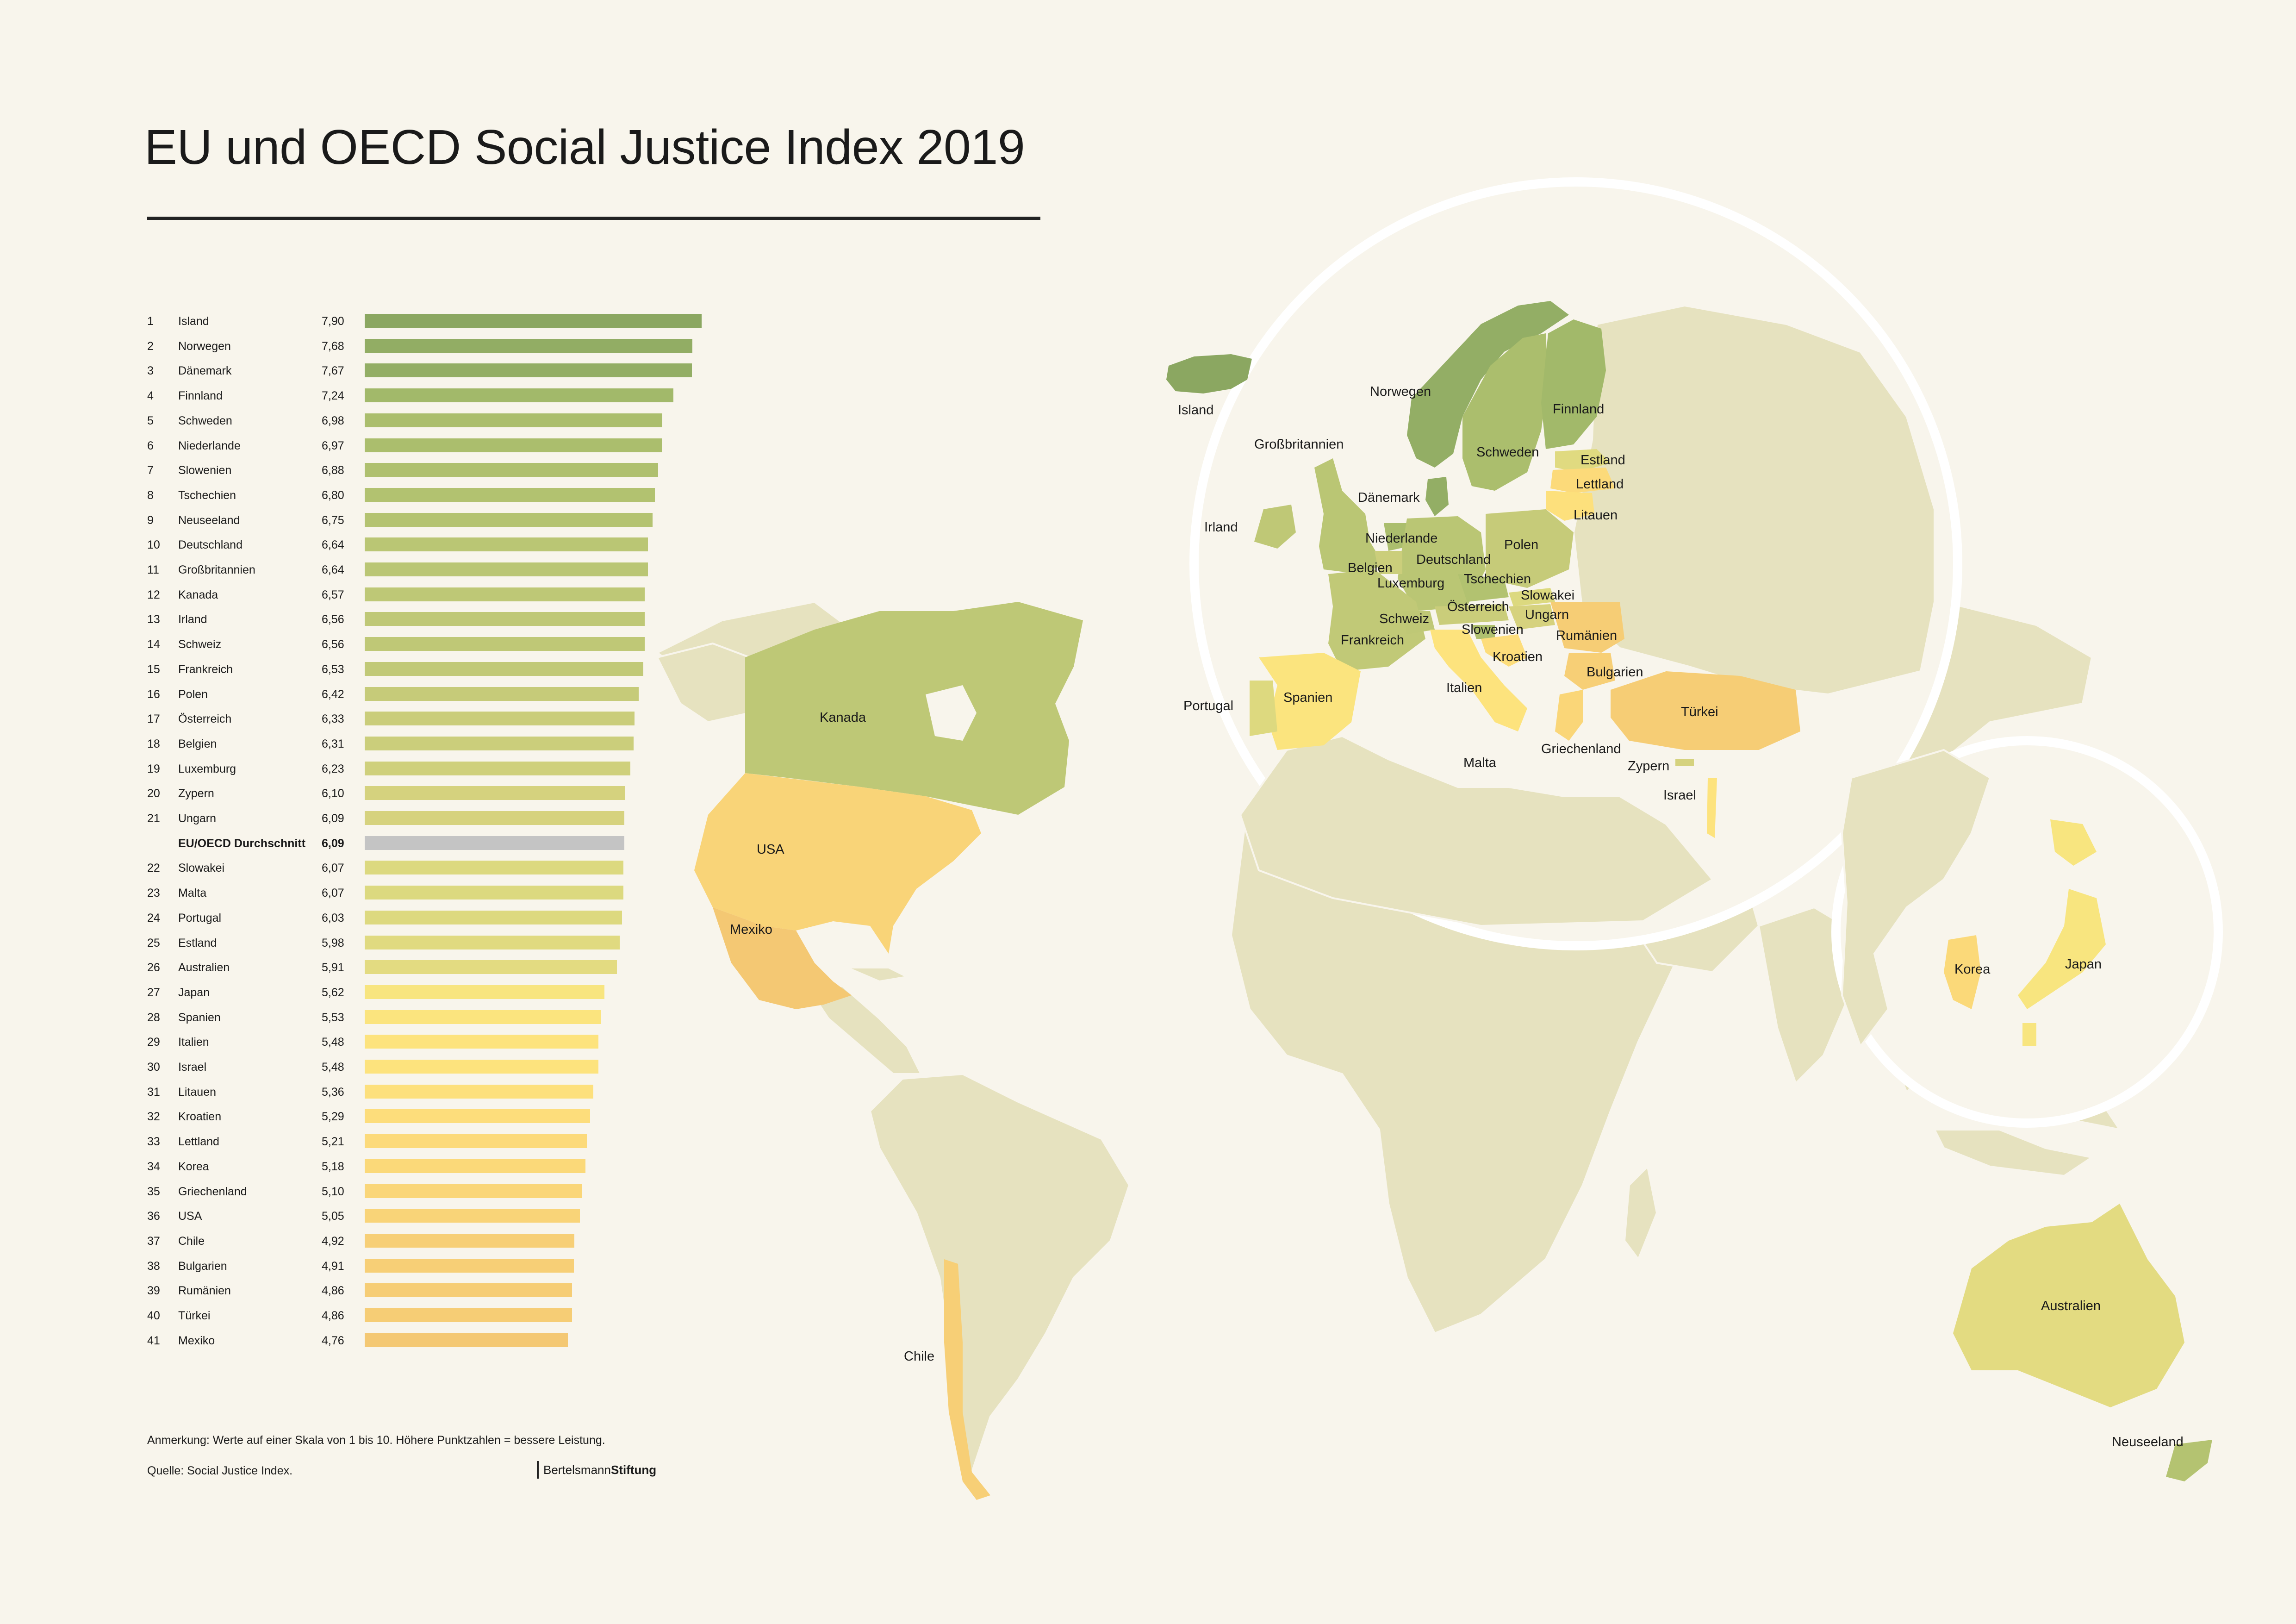 The height and width of the screenshot is (1624, 2296). I want to click on czechia, so click(1483, 588).